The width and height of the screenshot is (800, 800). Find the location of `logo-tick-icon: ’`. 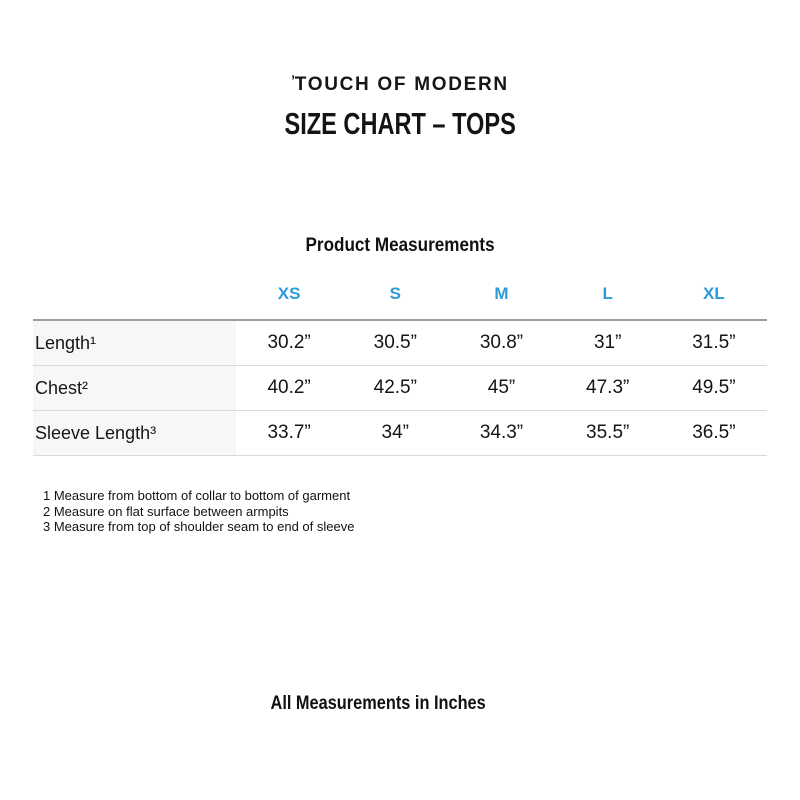

logo-tick-icon: ’ is located at coordinates (294, 80).